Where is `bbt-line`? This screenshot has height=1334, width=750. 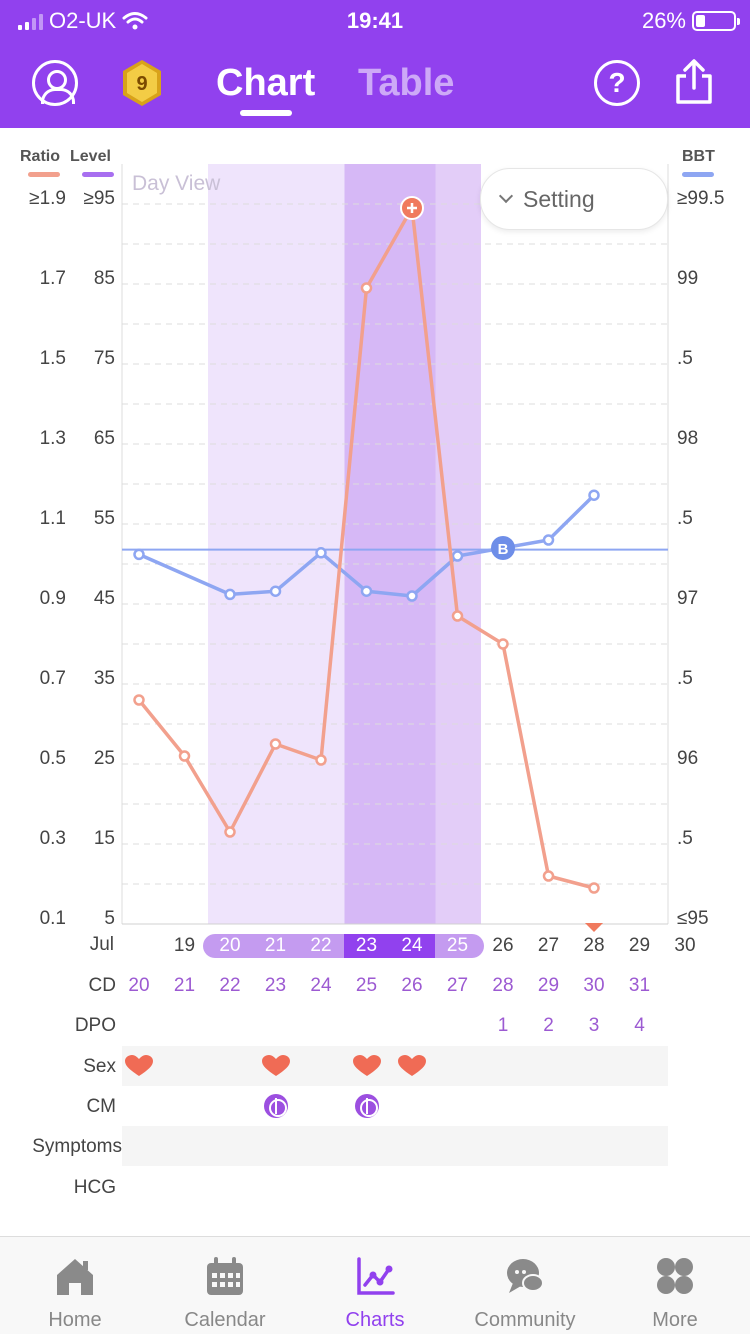
bbt-line is located at coordinates (367, 545).